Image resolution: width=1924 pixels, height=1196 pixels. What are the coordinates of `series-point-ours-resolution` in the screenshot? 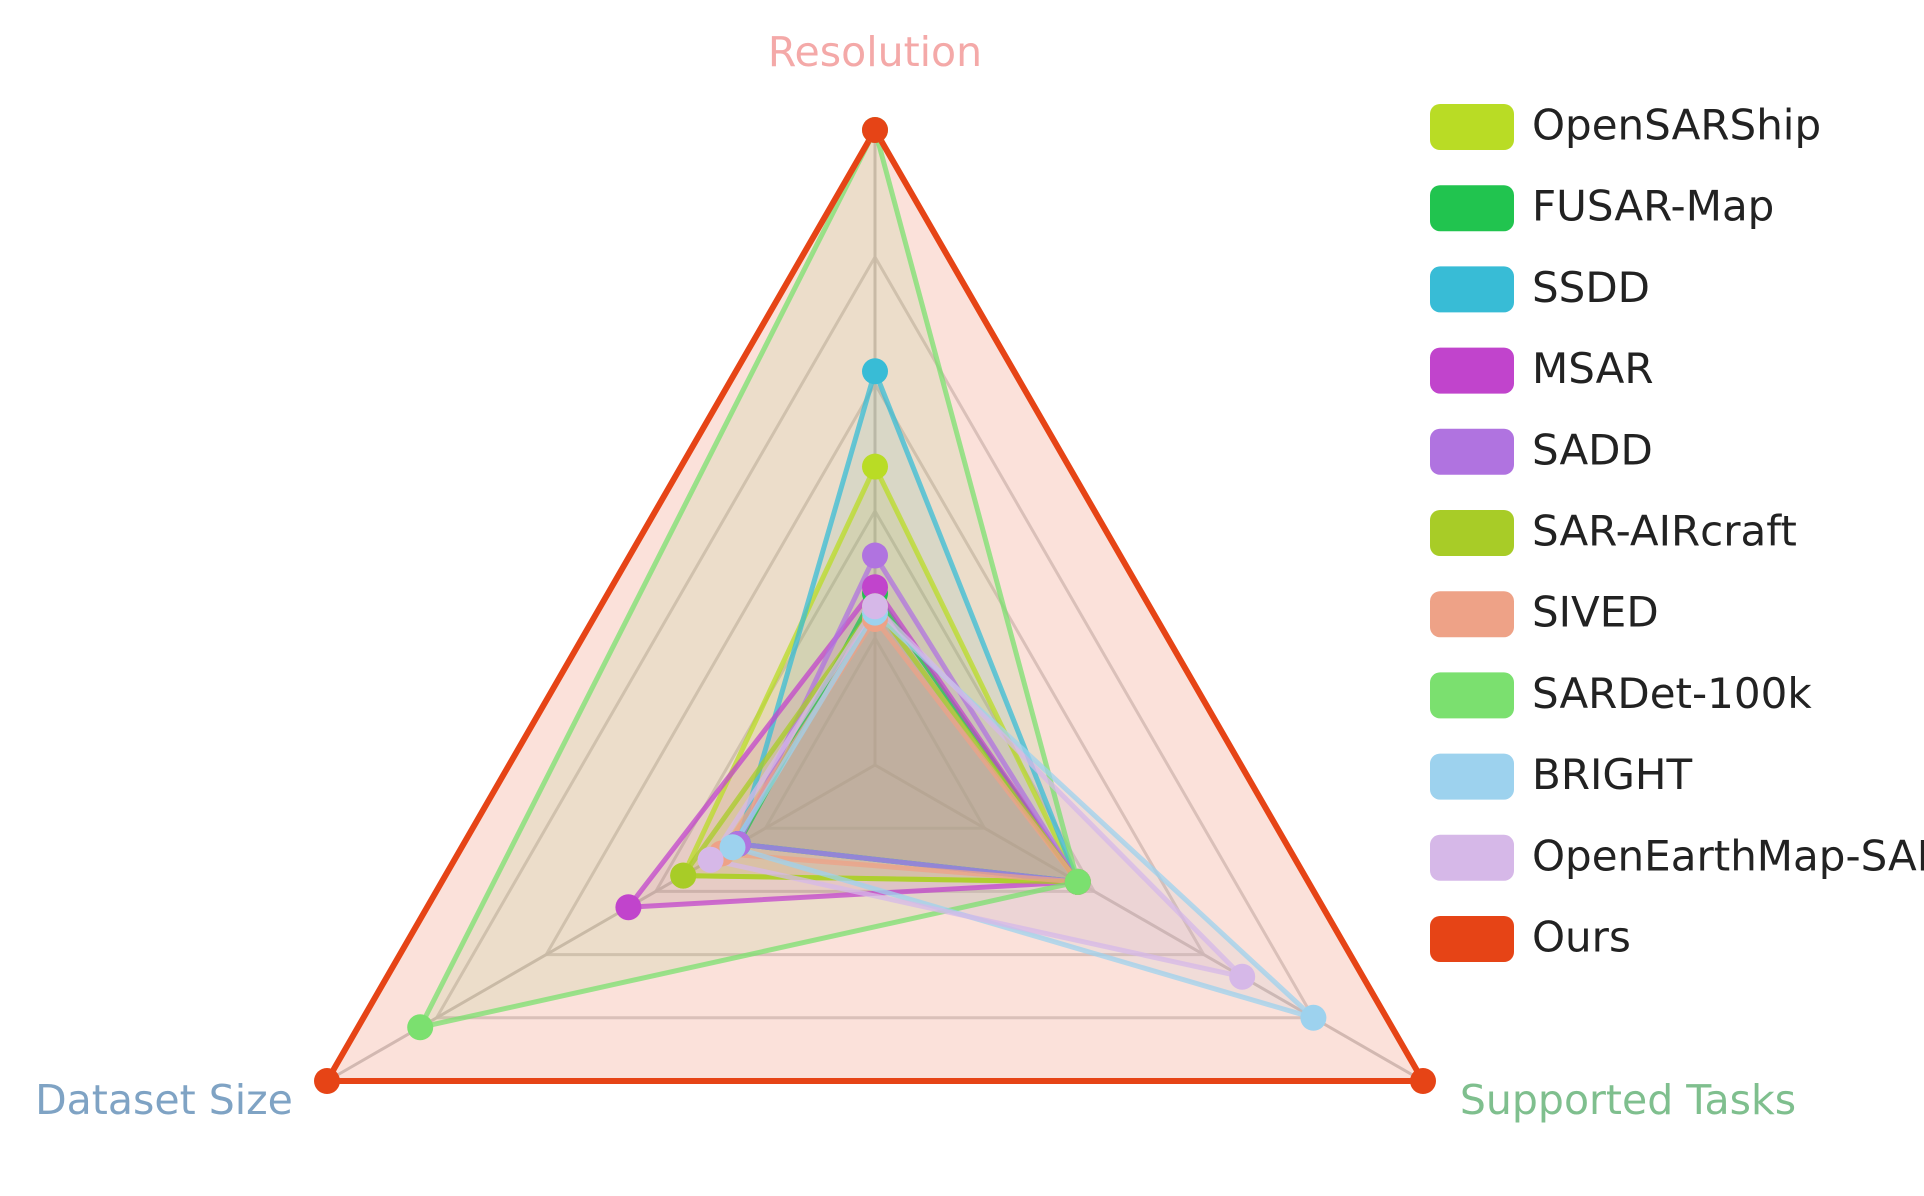 It's located at (875, 130).